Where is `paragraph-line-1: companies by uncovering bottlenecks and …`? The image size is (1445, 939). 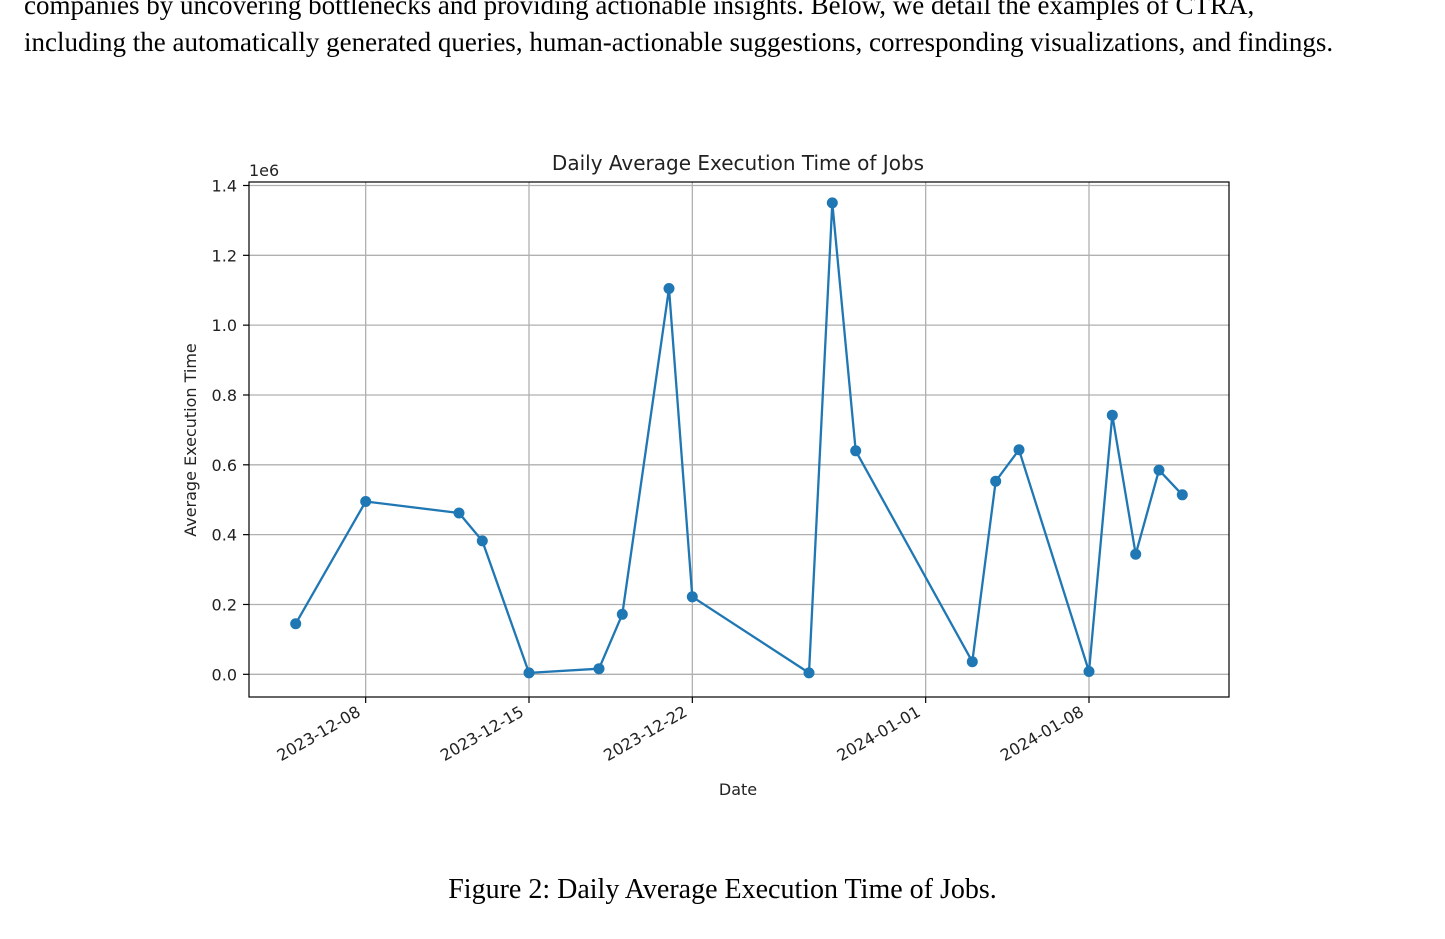
paragraph-line-1: companies by uncovering bottlenecks and … is located at coordinates (639, 10).